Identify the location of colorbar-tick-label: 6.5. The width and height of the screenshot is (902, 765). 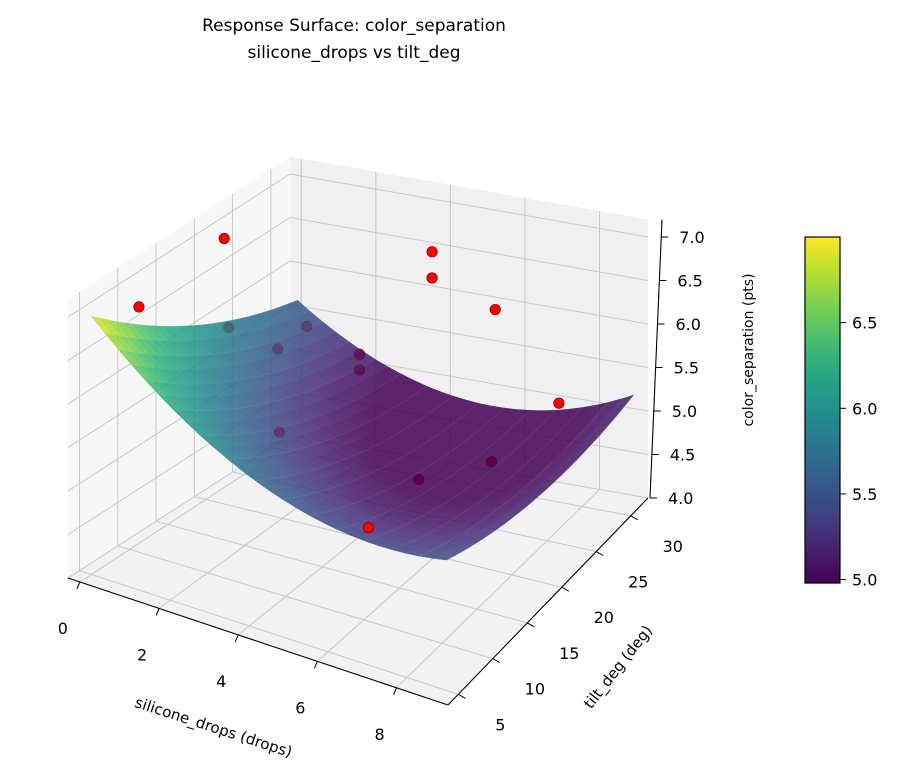
(864, 323).